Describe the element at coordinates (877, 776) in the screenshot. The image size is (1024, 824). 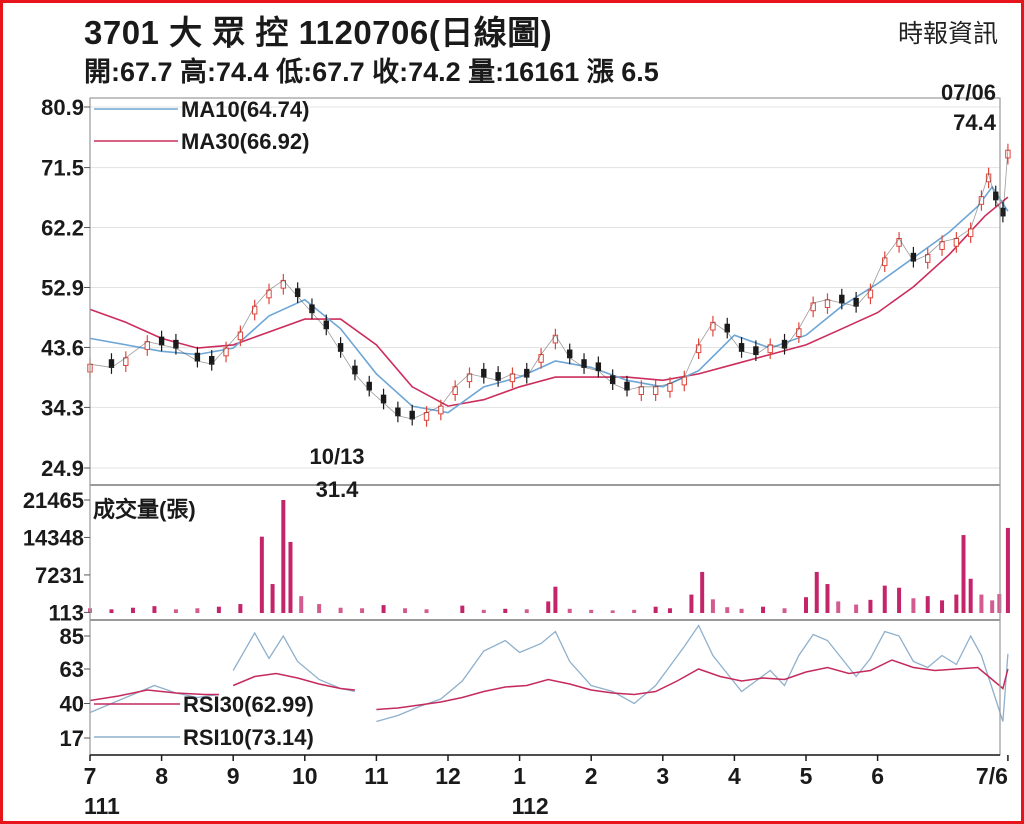
I see `month-label: 6` at that location.